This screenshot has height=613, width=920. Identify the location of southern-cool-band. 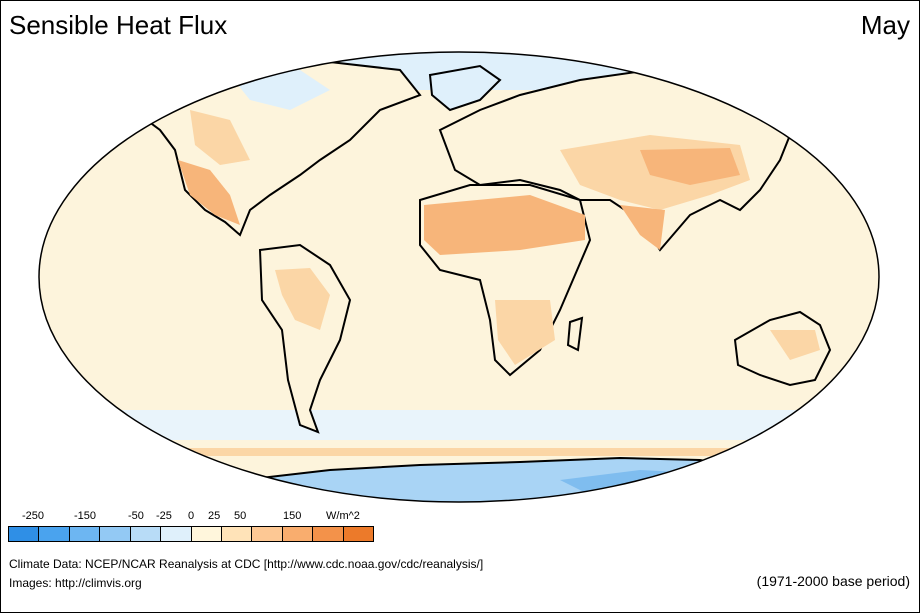
(459, 425).